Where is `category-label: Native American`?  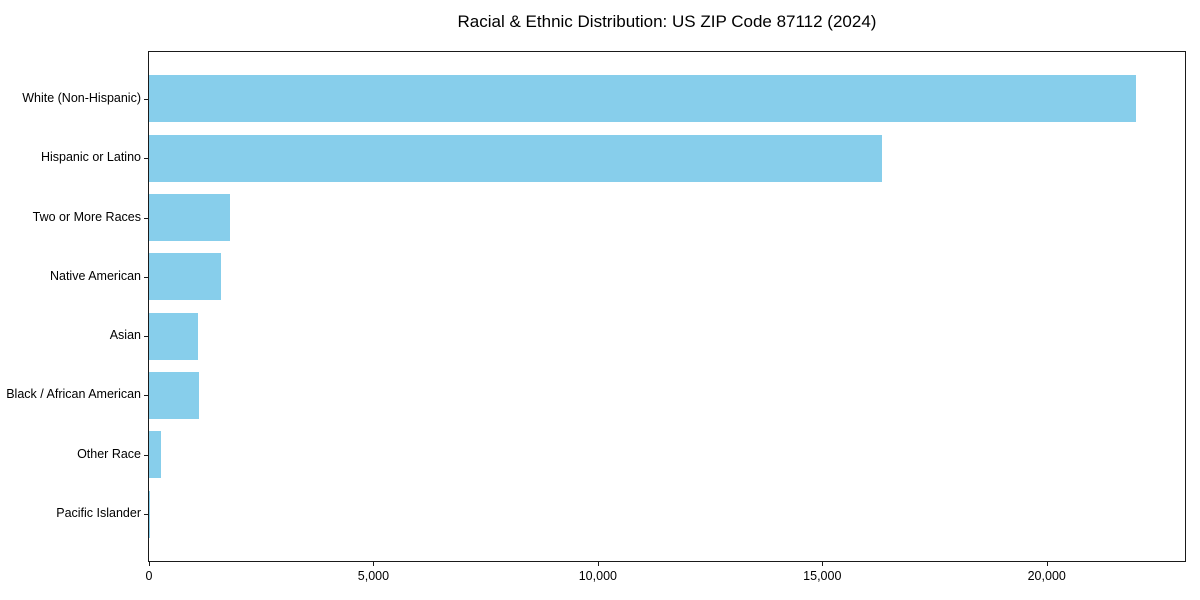
category-label: Native American is located at coordinates (95, 275).